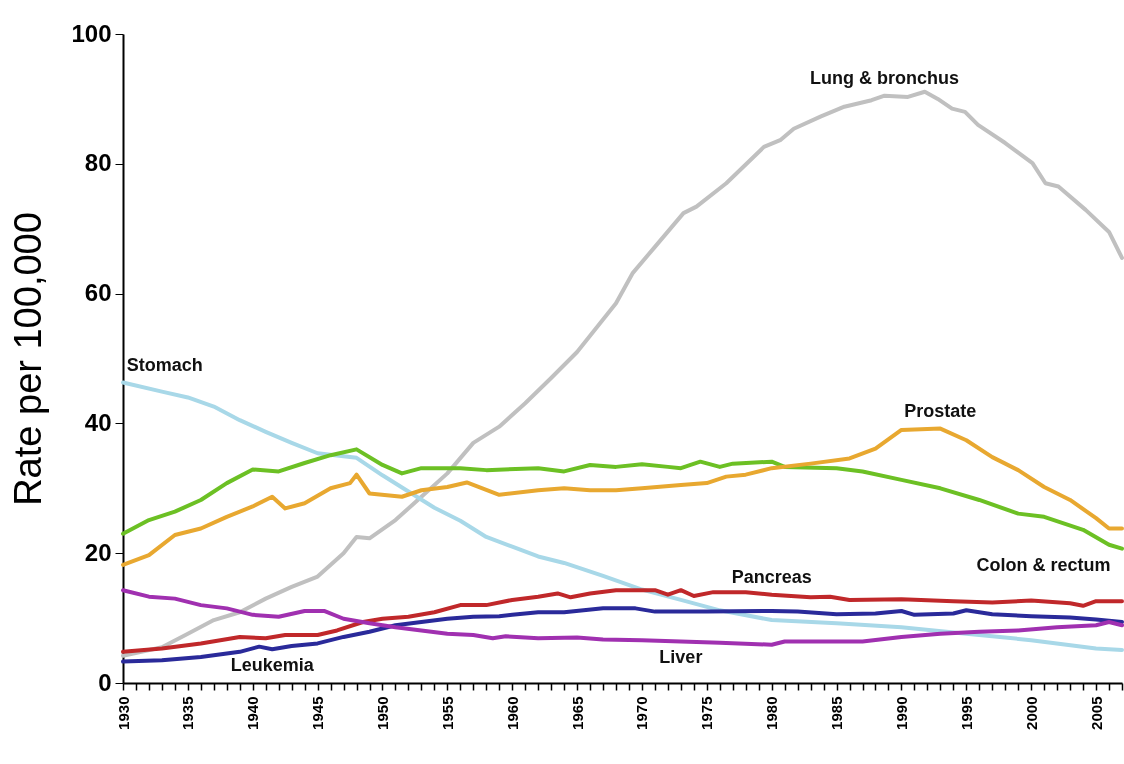 This screenshot has width=1124, height=764. Describe the element at coordinates (622, 499) in the screenshot. I see `line-series` at that location.